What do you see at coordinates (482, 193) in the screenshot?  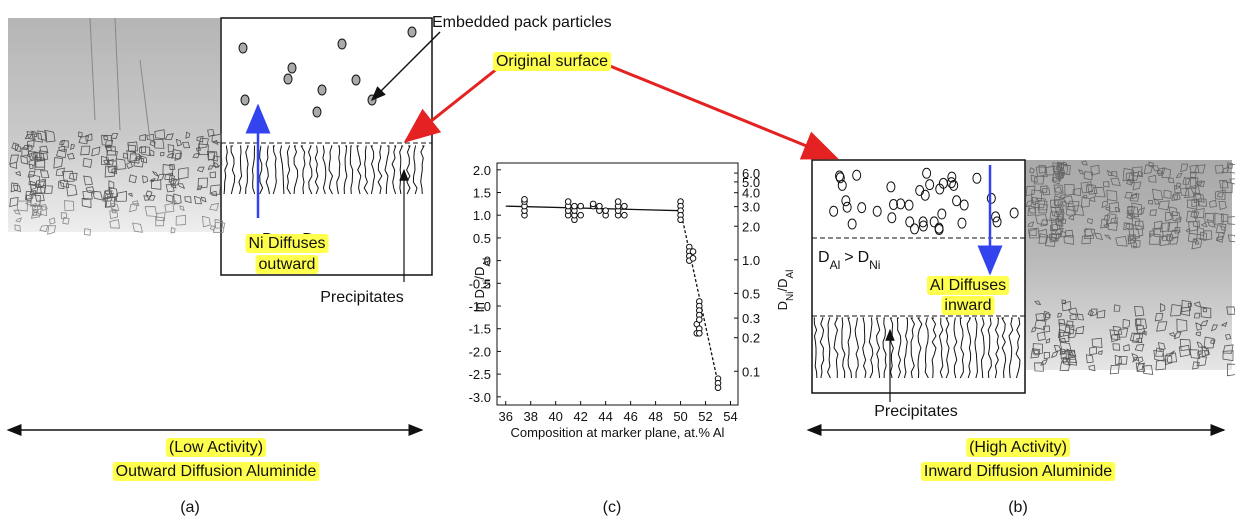 I see `y-tick-label: 1.5` at bounding box center [482, 193].